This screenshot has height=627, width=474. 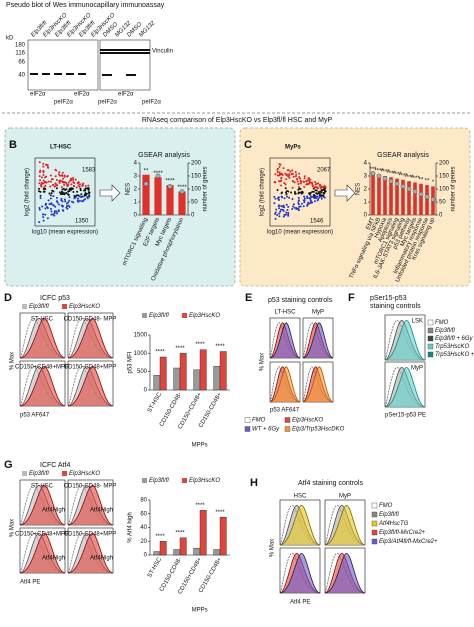 What do you see at coordinates (389, 515) in the screenshot?
I see `legend-label: Elp3fl/fl` at bounding box center [389, 515].